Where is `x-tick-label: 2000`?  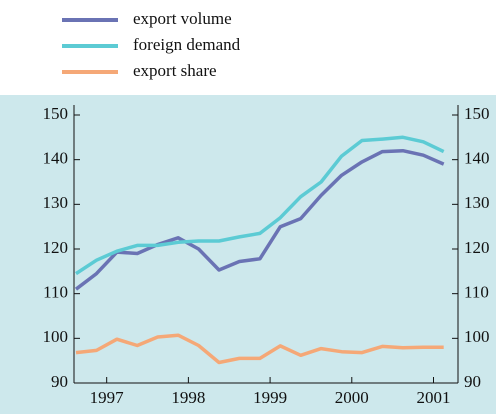
x-tick-label: 2000 is located at coordinates (352, 397).